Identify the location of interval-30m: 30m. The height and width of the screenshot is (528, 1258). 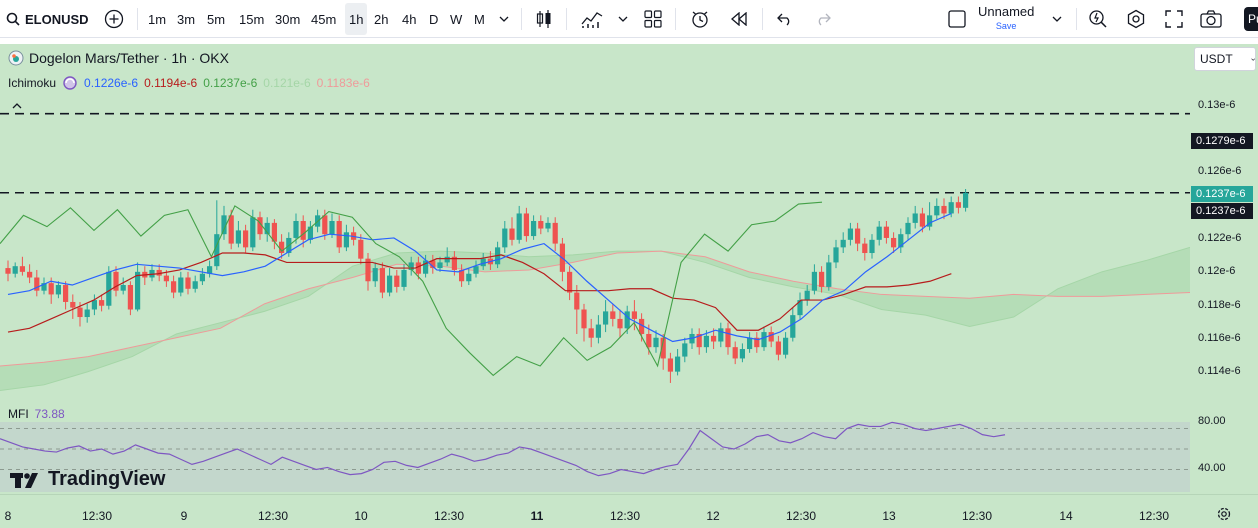
(288, 19).